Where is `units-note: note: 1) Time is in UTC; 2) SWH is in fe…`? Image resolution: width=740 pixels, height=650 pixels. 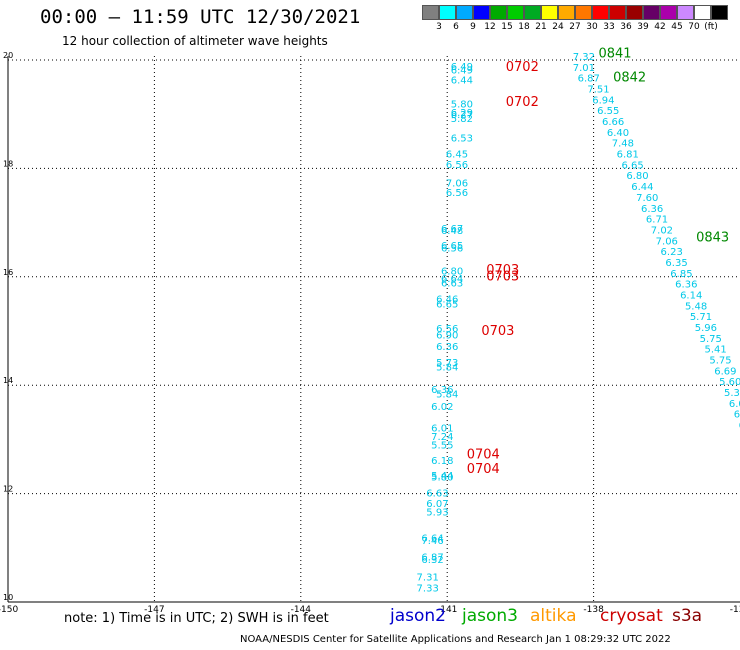 units-note: note: 1) Time is in UTC; 2) SWH is in fe… is located at coordinates (196, 618).